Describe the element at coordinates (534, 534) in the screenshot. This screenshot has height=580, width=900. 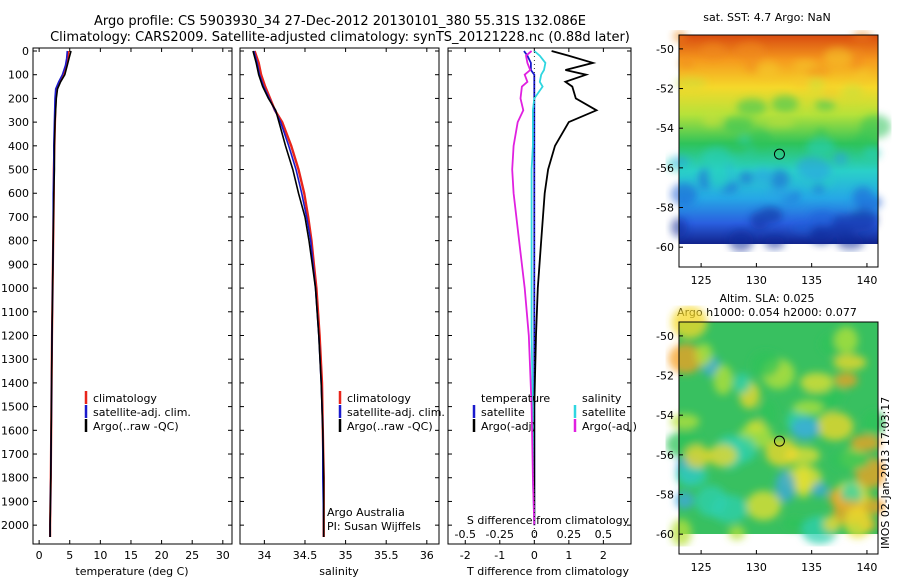
I see `s-difference-tick-label: 0` at that location.